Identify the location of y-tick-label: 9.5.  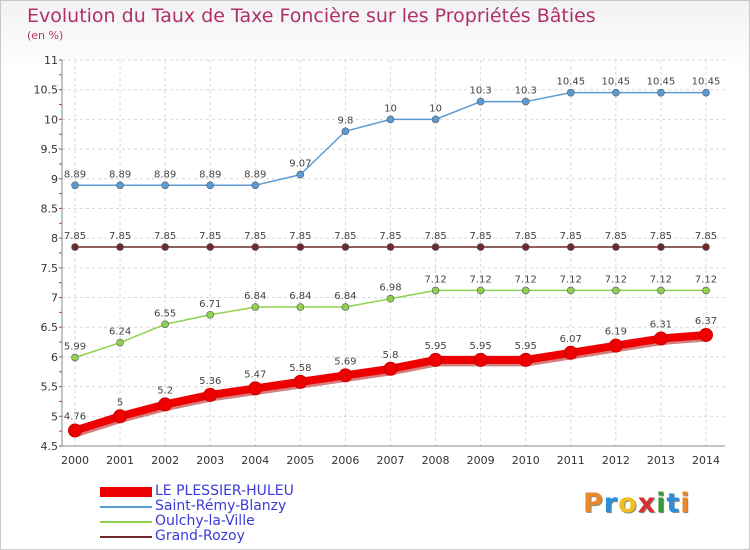
(50, 149).